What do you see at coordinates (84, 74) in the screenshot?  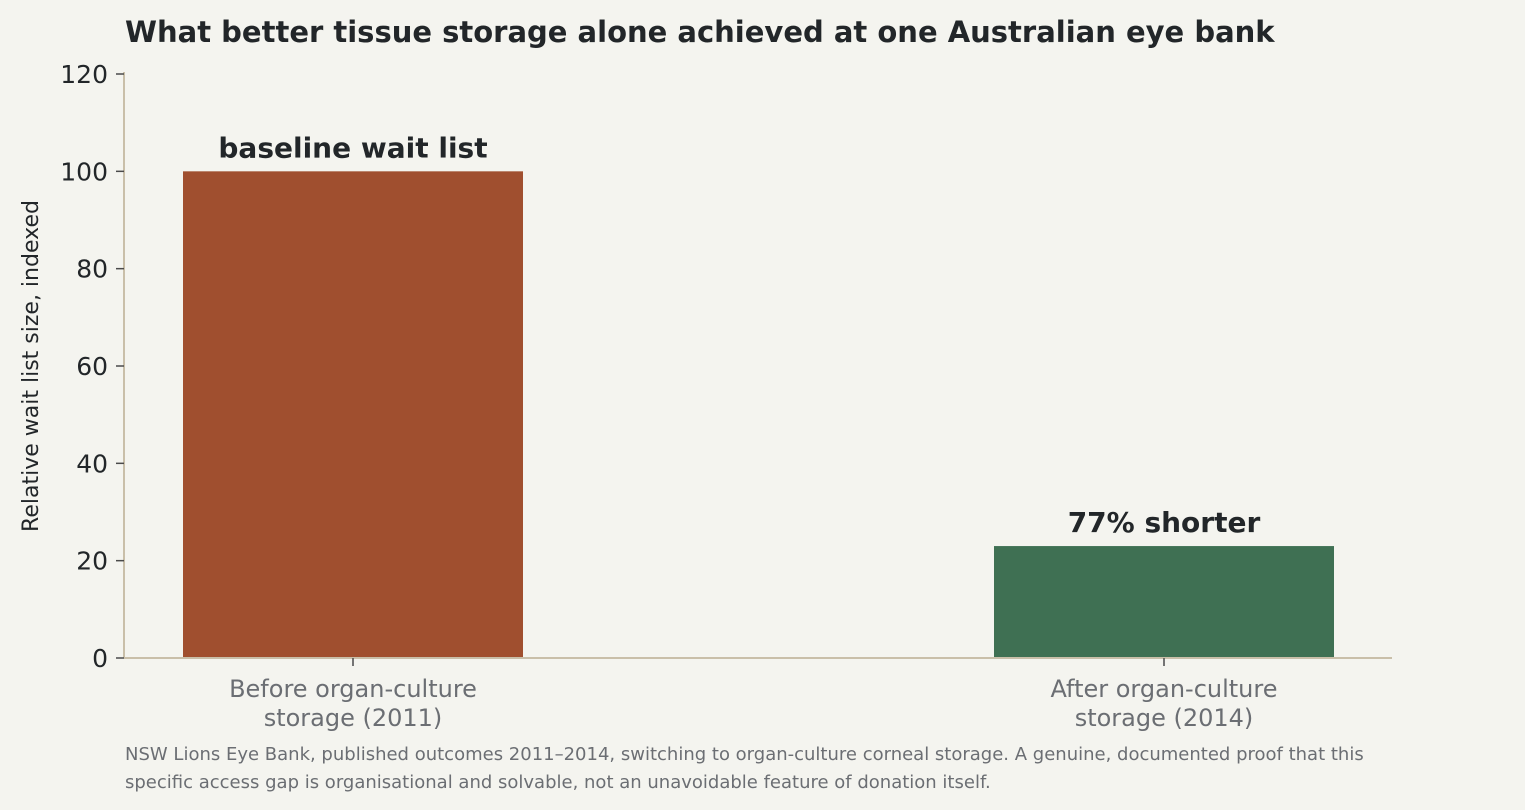 I see `y-tick-label: 120` at bounding box center [84, 74].